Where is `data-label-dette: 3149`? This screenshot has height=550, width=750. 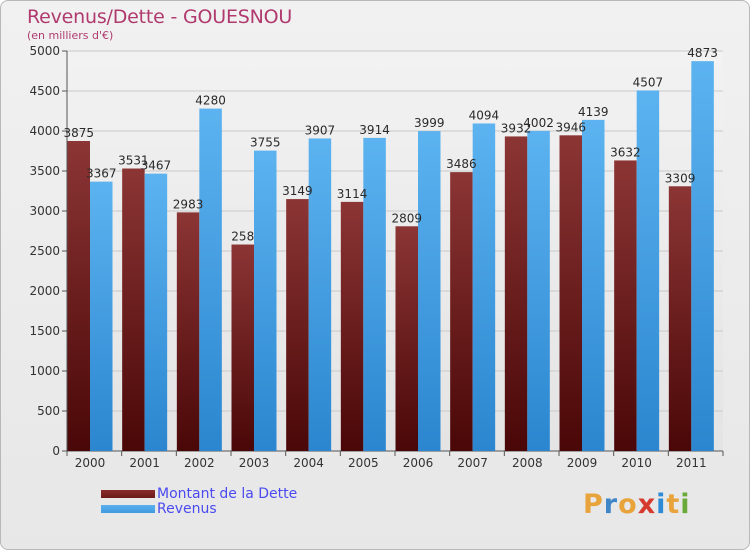 data-label-dette: 3149 is located at coordinates (297, 191).